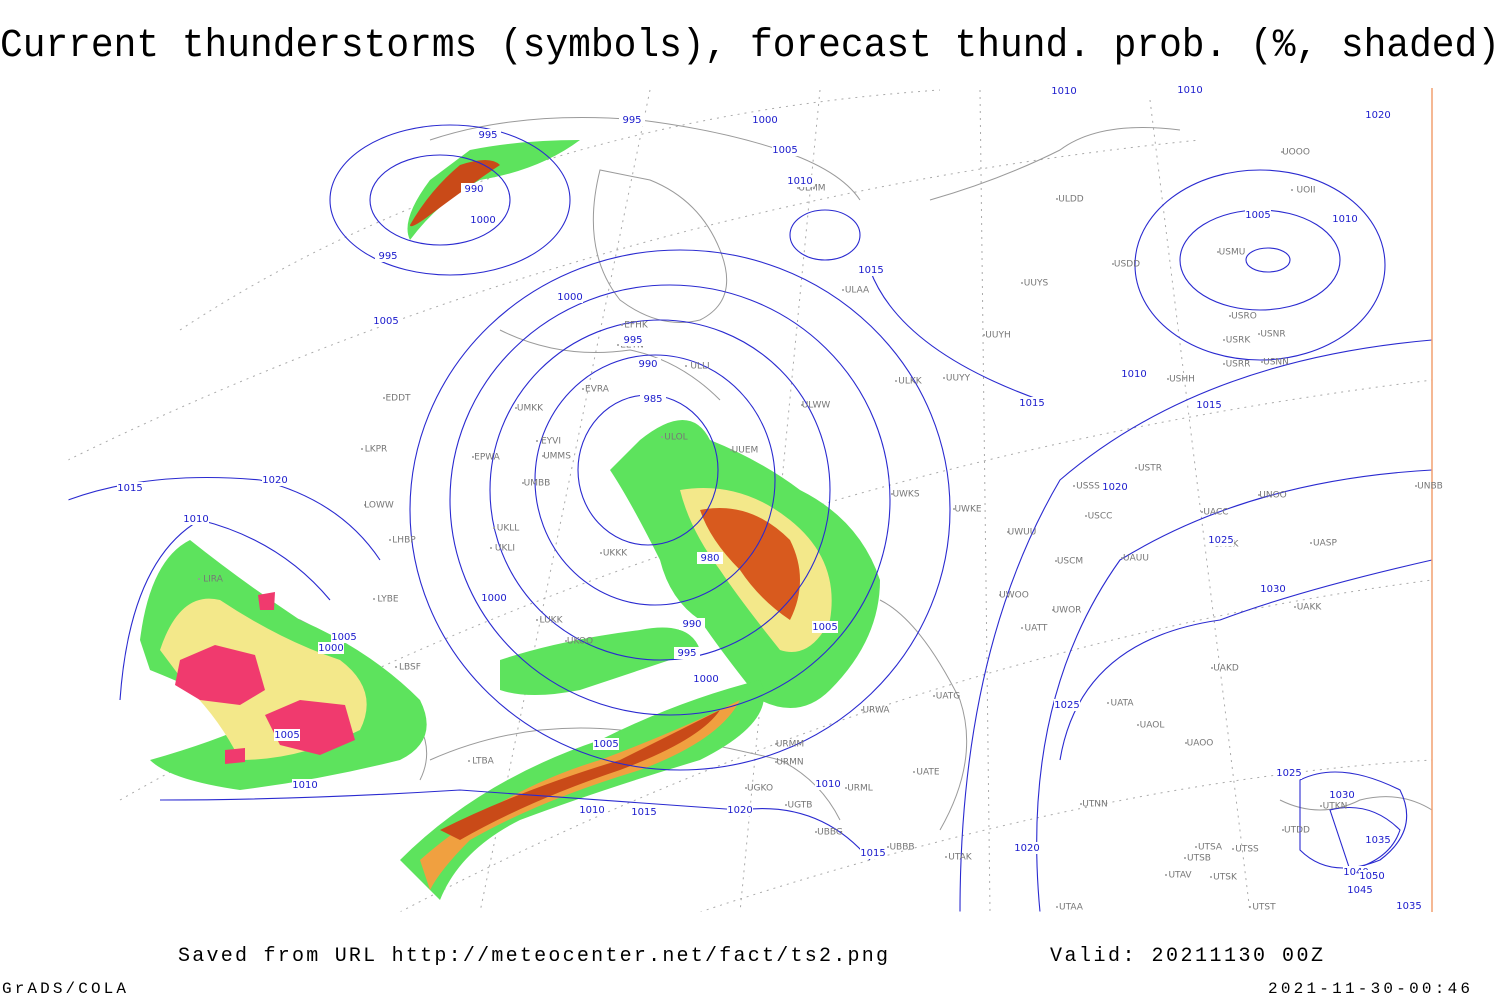 This screenshot has height=1000, width=1500. What do you see at coordinates (948, 697) in the screenshot?
I see `station-code: UATG` at bounding box center [948, 697].